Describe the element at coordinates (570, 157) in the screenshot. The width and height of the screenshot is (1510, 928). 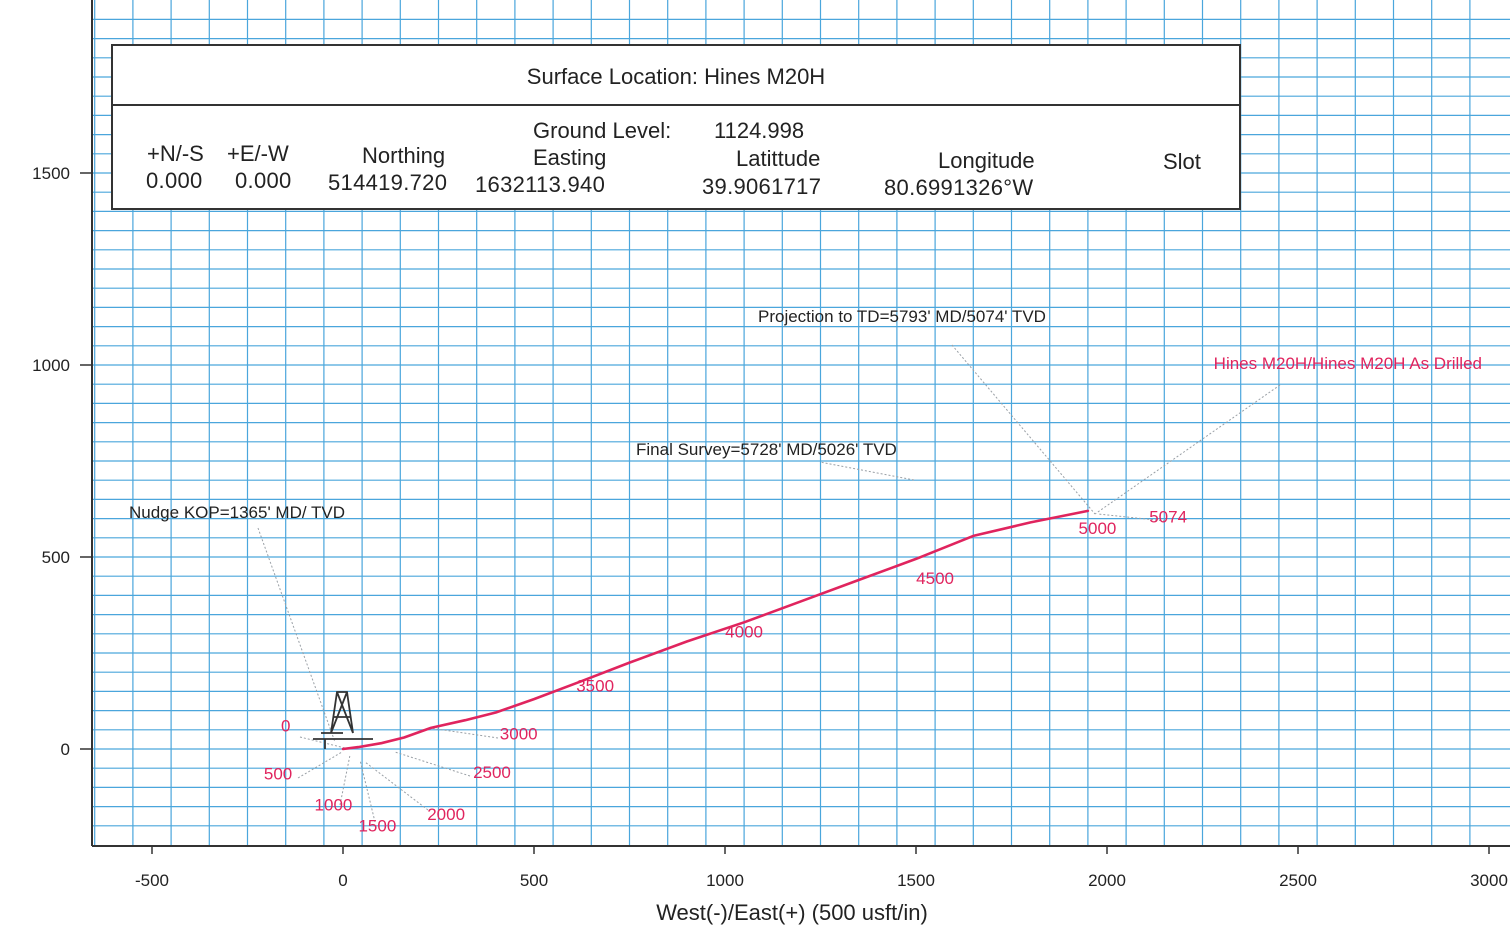
I see `col-header-easting: Easting` at that location.